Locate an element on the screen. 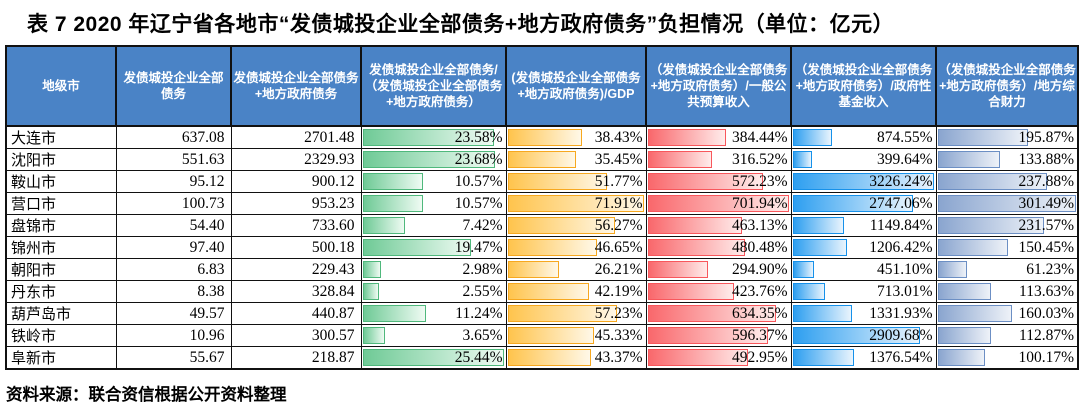 The width and height of the screenshot is (1080, 419). ratio-value: 451.10% is located at coordinates (904, 269).